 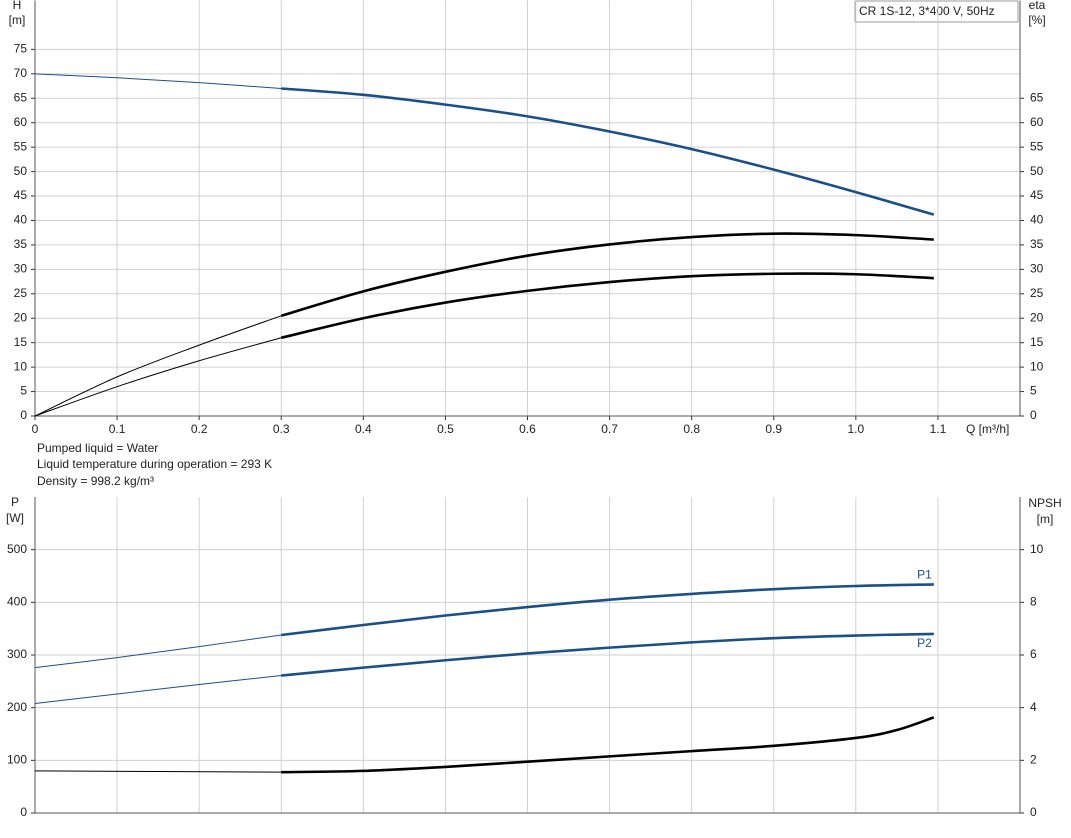 What do you see at coordinates (21, 171) in the screenshot?
I see `y-tick-label: 50` at bounding box center [21, 171].